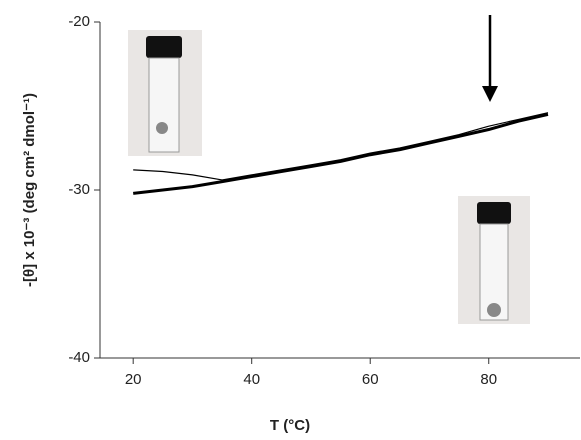 The height and width of the screenshot is (440, 581). I want to click on x-tick-label: 20, so click(133, 379).